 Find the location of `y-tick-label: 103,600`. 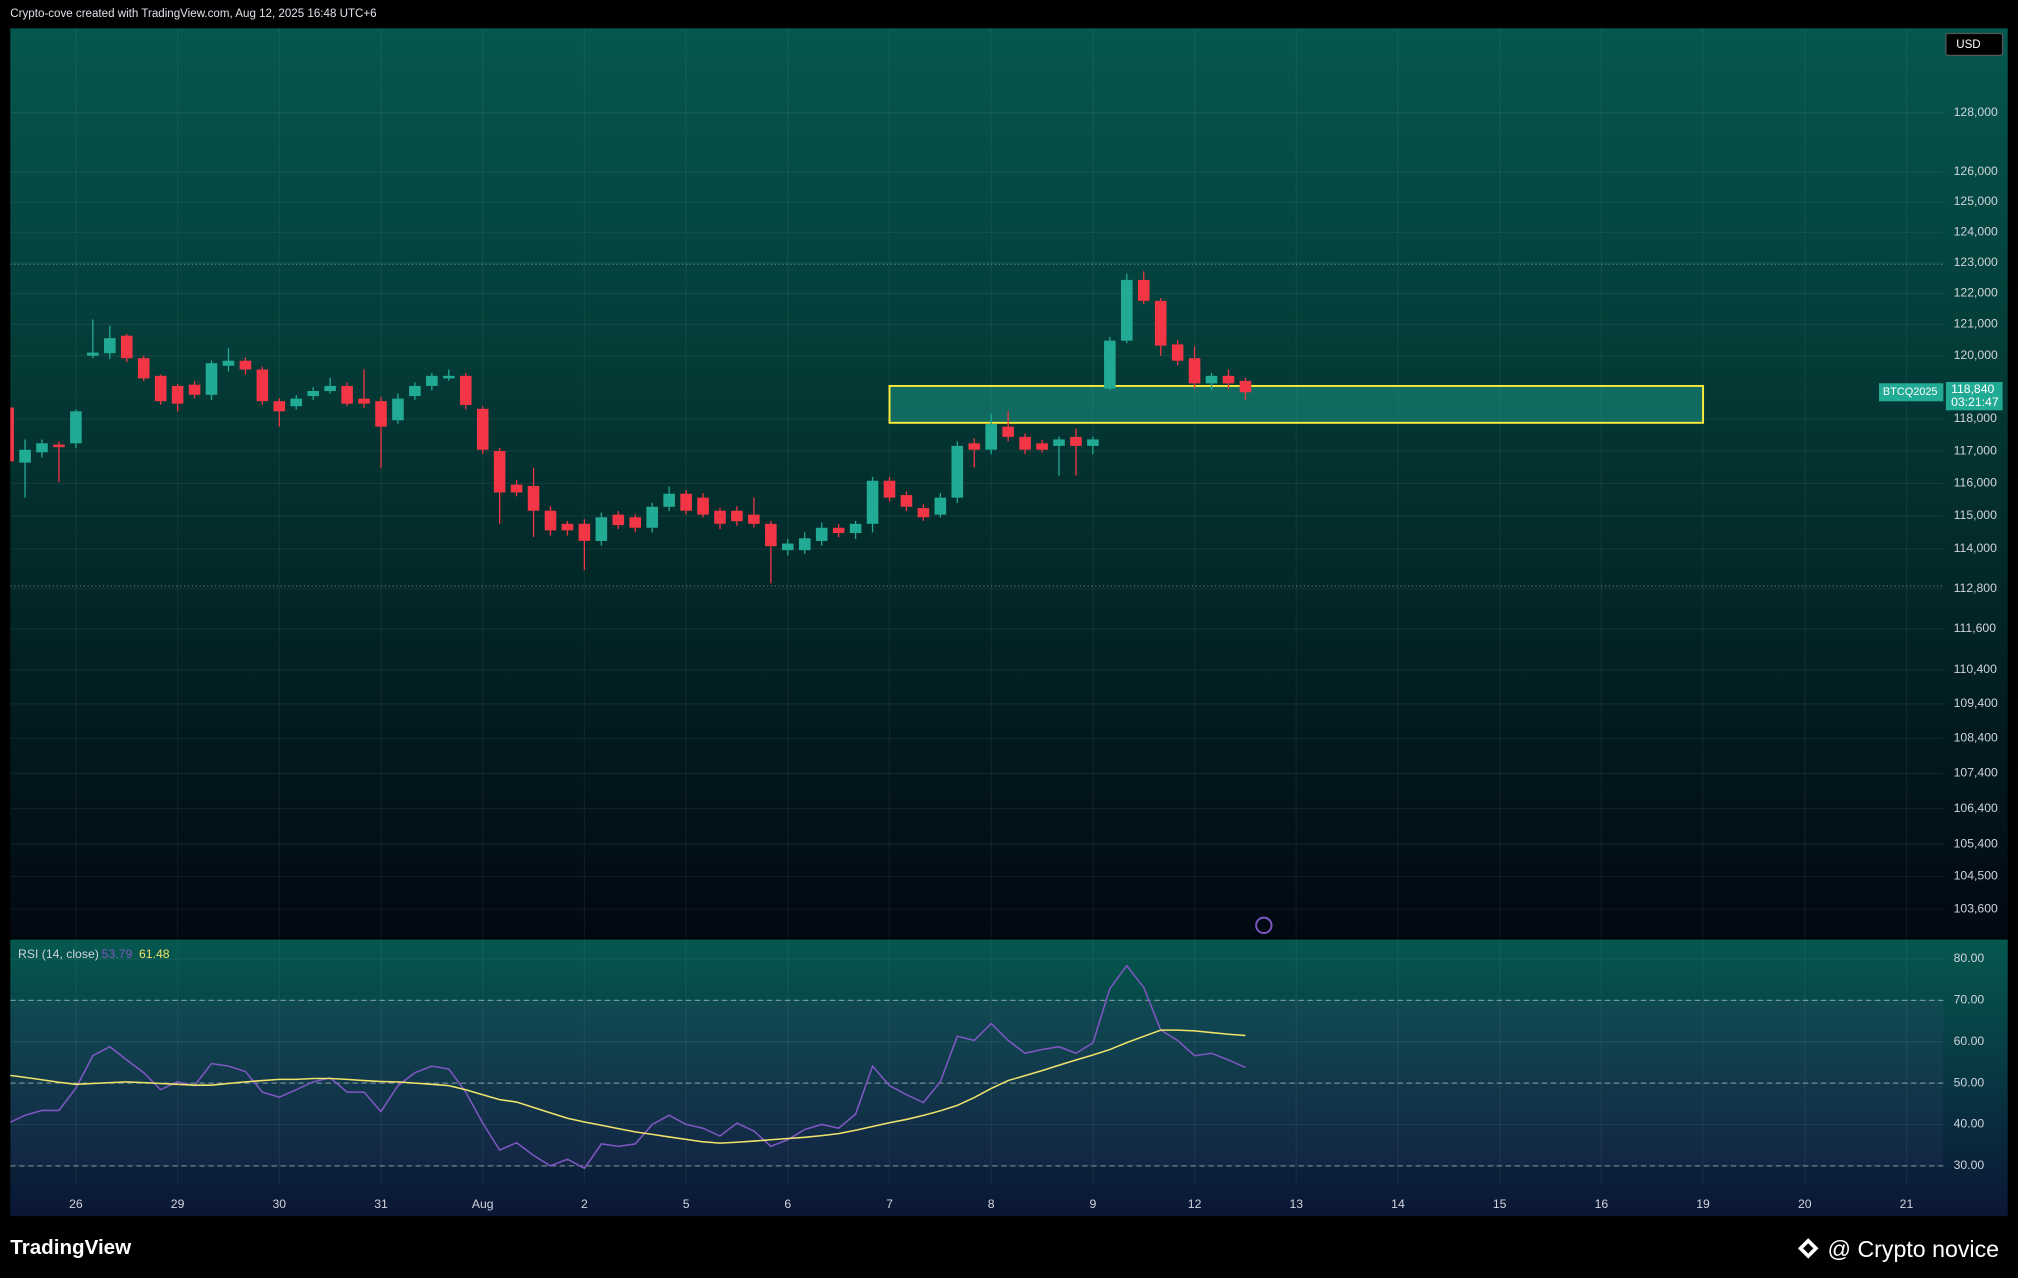

y-tick-label: 103,600 is located at coordinates (1976, 908).